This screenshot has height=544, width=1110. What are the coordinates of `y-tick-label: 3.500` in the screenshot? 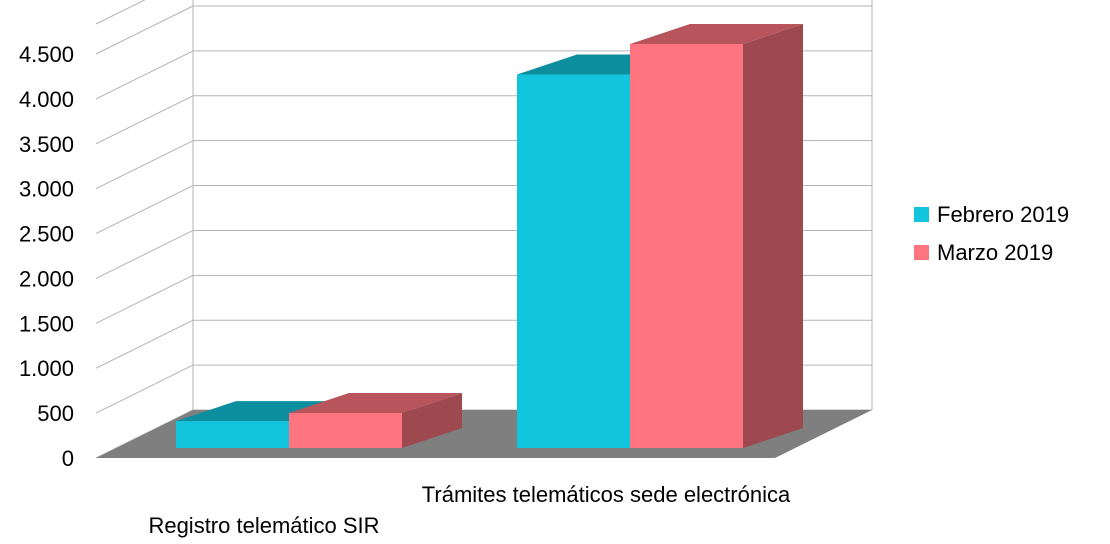 It's located at (46, 144).